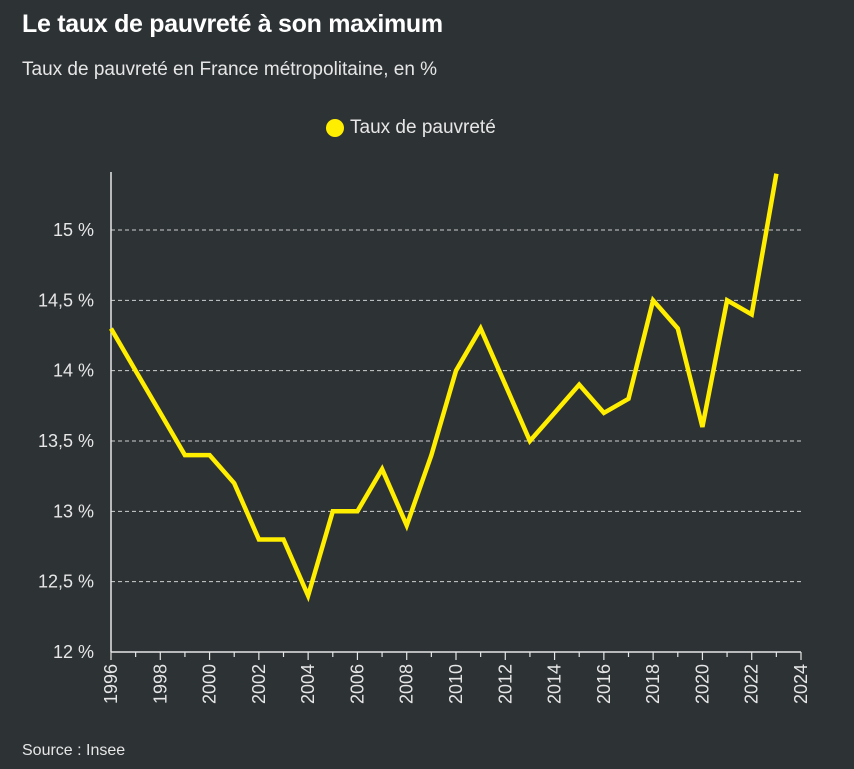  What do you see at coordinates (407, 684) in the screenshot?
I see `x-tick-label: 2008` at bounding box center [407, 684].